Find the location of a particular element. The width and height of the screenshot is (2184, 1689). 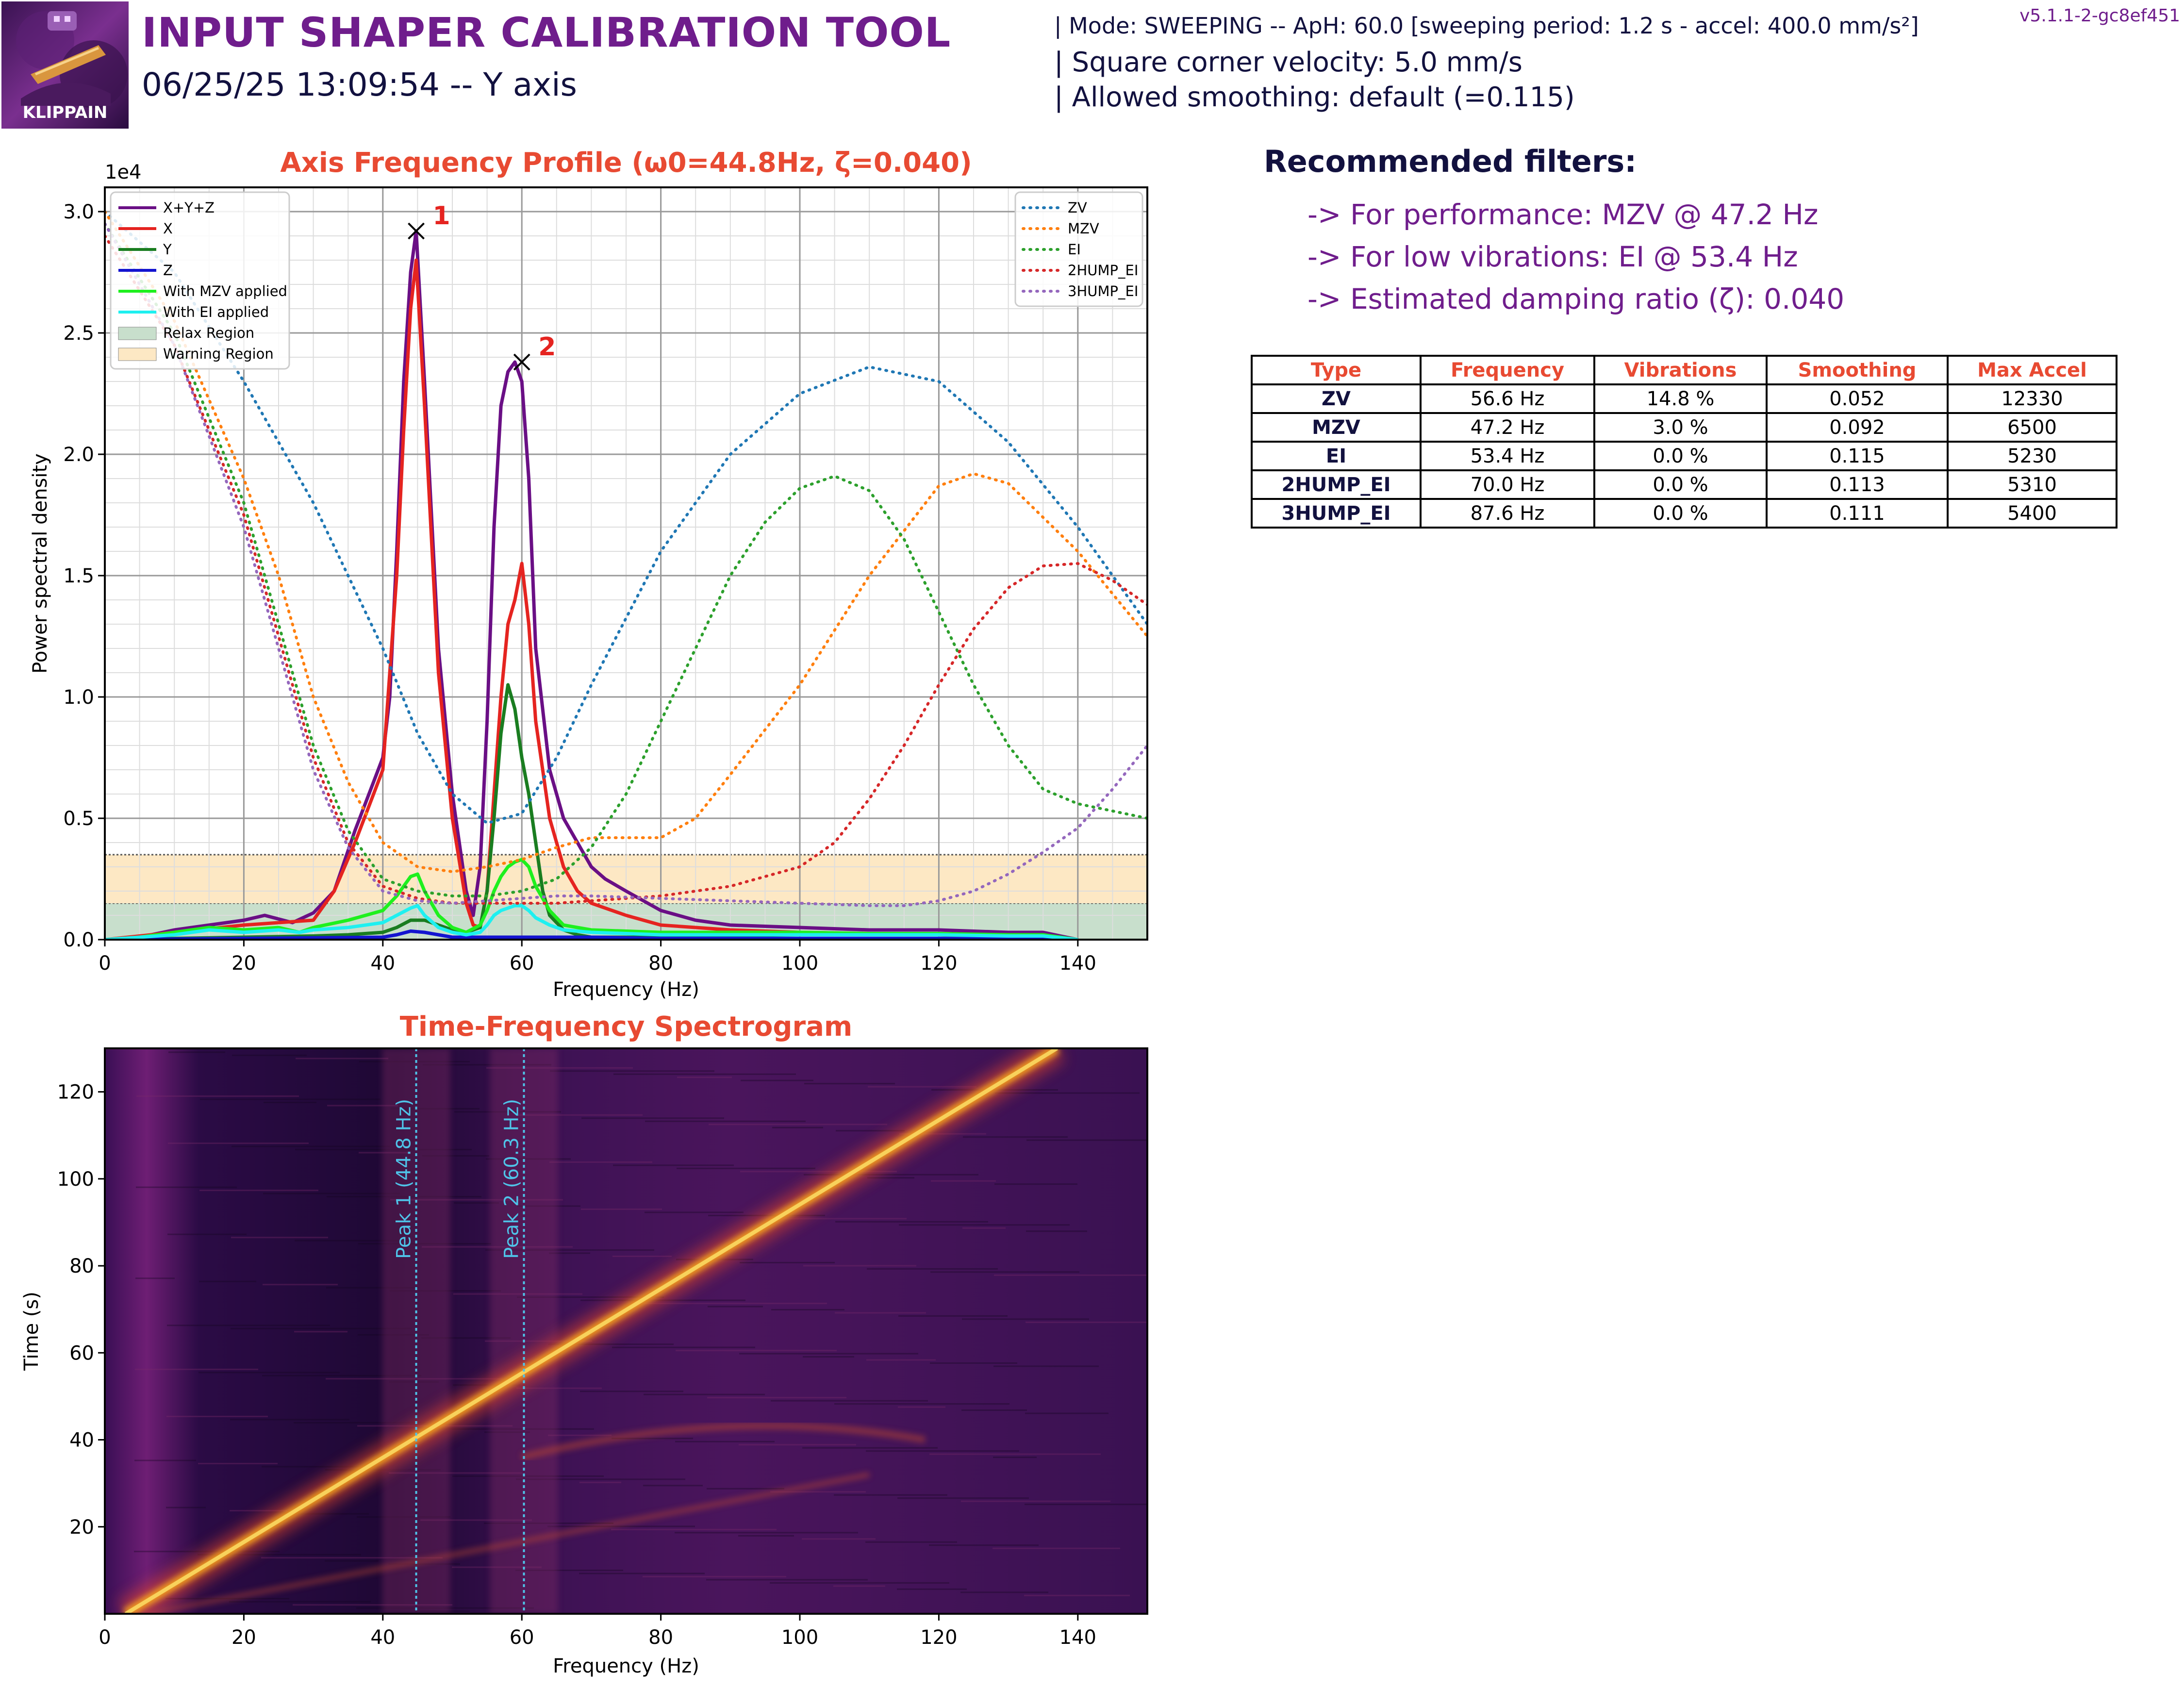

filter-max-accel-cell: 6500 is located at coordinates (2032, 428).